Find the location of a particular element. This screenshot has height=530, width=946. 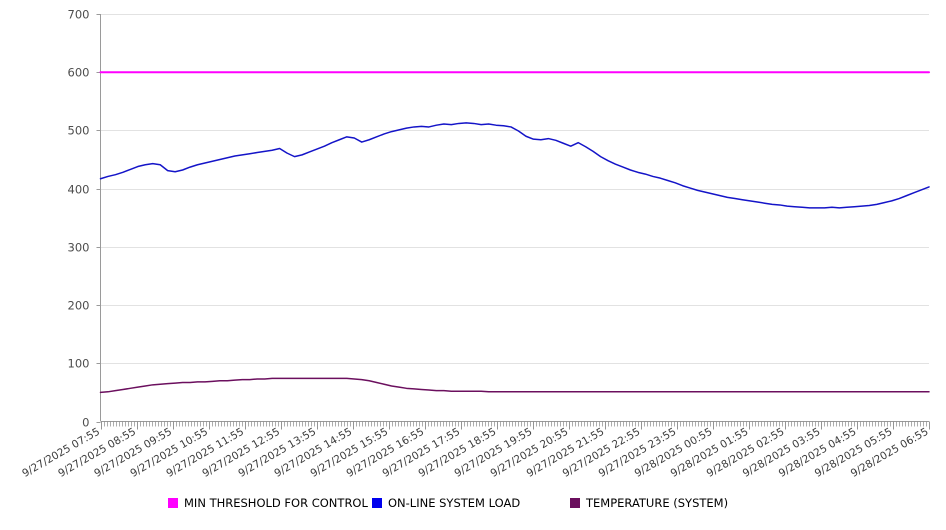

legend-item-label: ON-LINE SYSTEM LOAD is located at coordinates (454, 503).